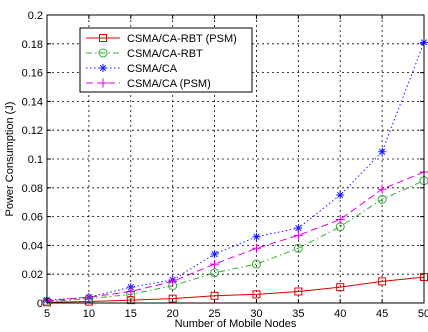  Describe the element at coordinates (131, 314) in the screenshot. I see `x-tick-label: 15` at that location.